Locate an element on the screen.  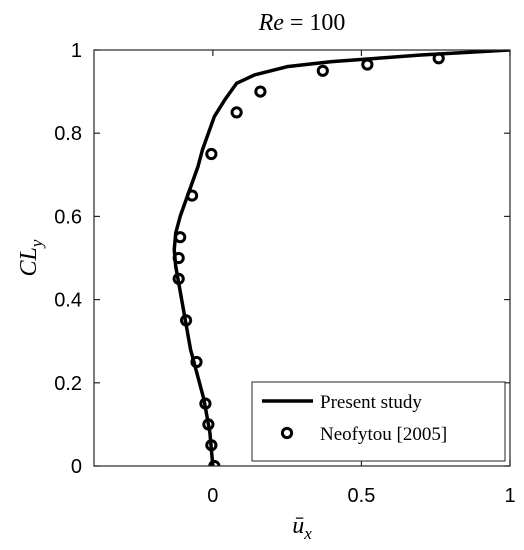
y-tick-label: 0 is located at coordinates (76, 467).